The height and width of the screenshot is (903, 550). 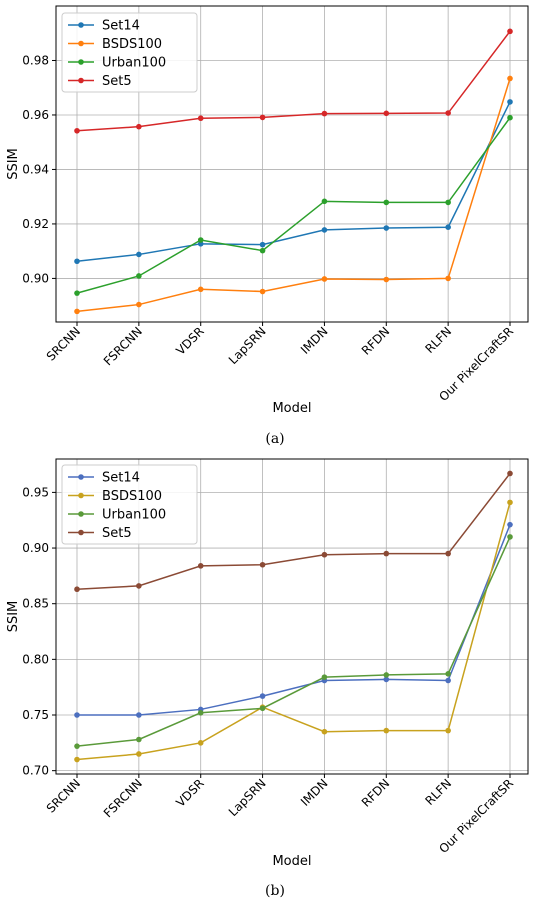 What do you see at coordinates (35, 659) in the screenshot?
I see `chart-b-y-tick-label: 0.80` at bounding box center [35, 659].